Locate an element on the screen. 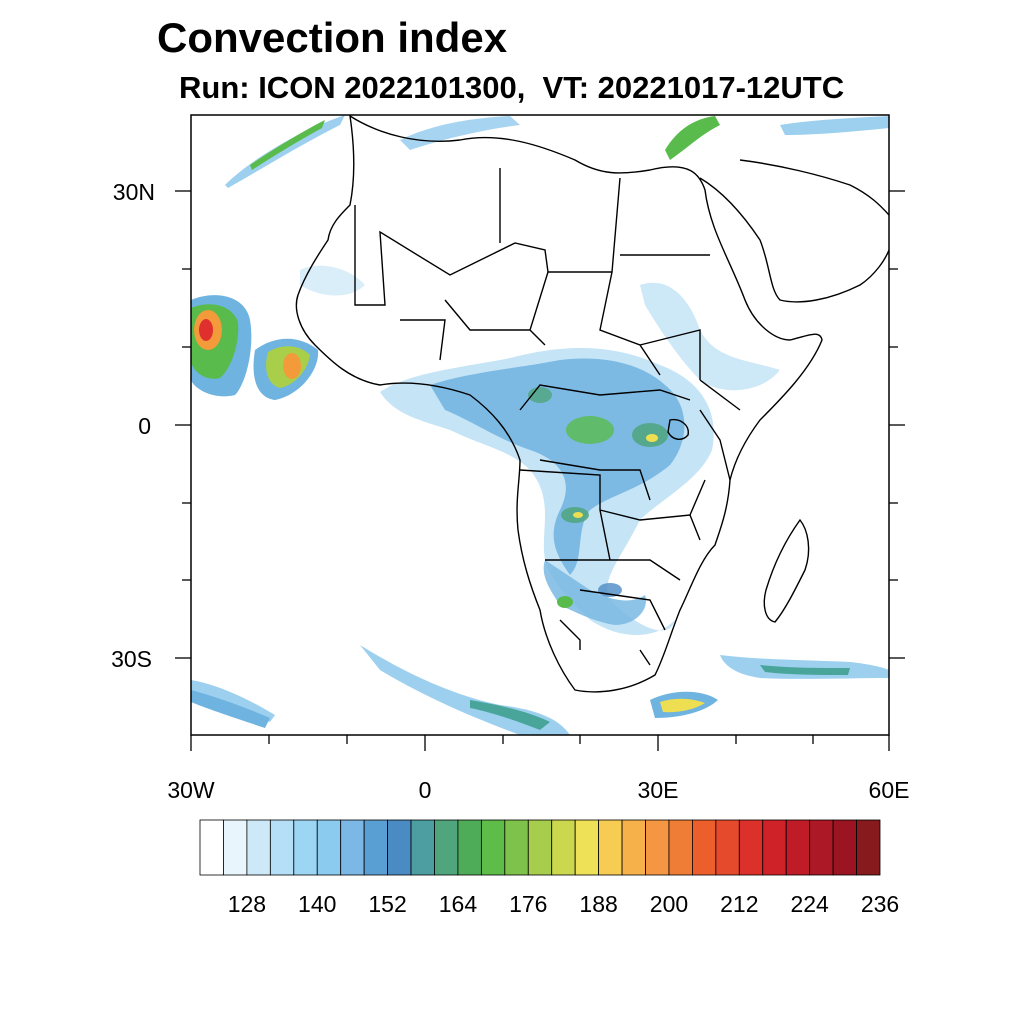 This screenshot has width=1024, height=1024. longitude-labels: 30W 0 30E 60E is located at coordinates (538, 790).